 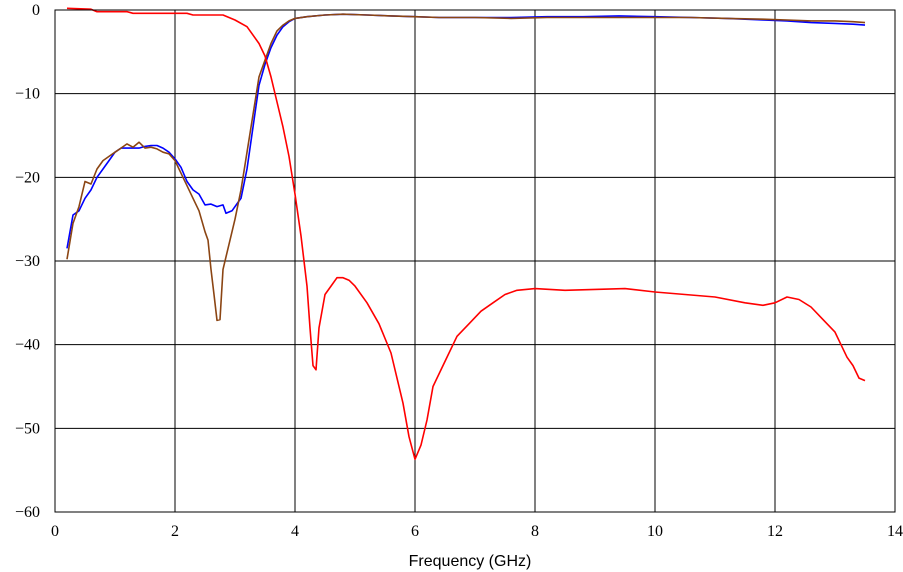 I want to click on x-tick-label: 14, so click(x=895, y=531).